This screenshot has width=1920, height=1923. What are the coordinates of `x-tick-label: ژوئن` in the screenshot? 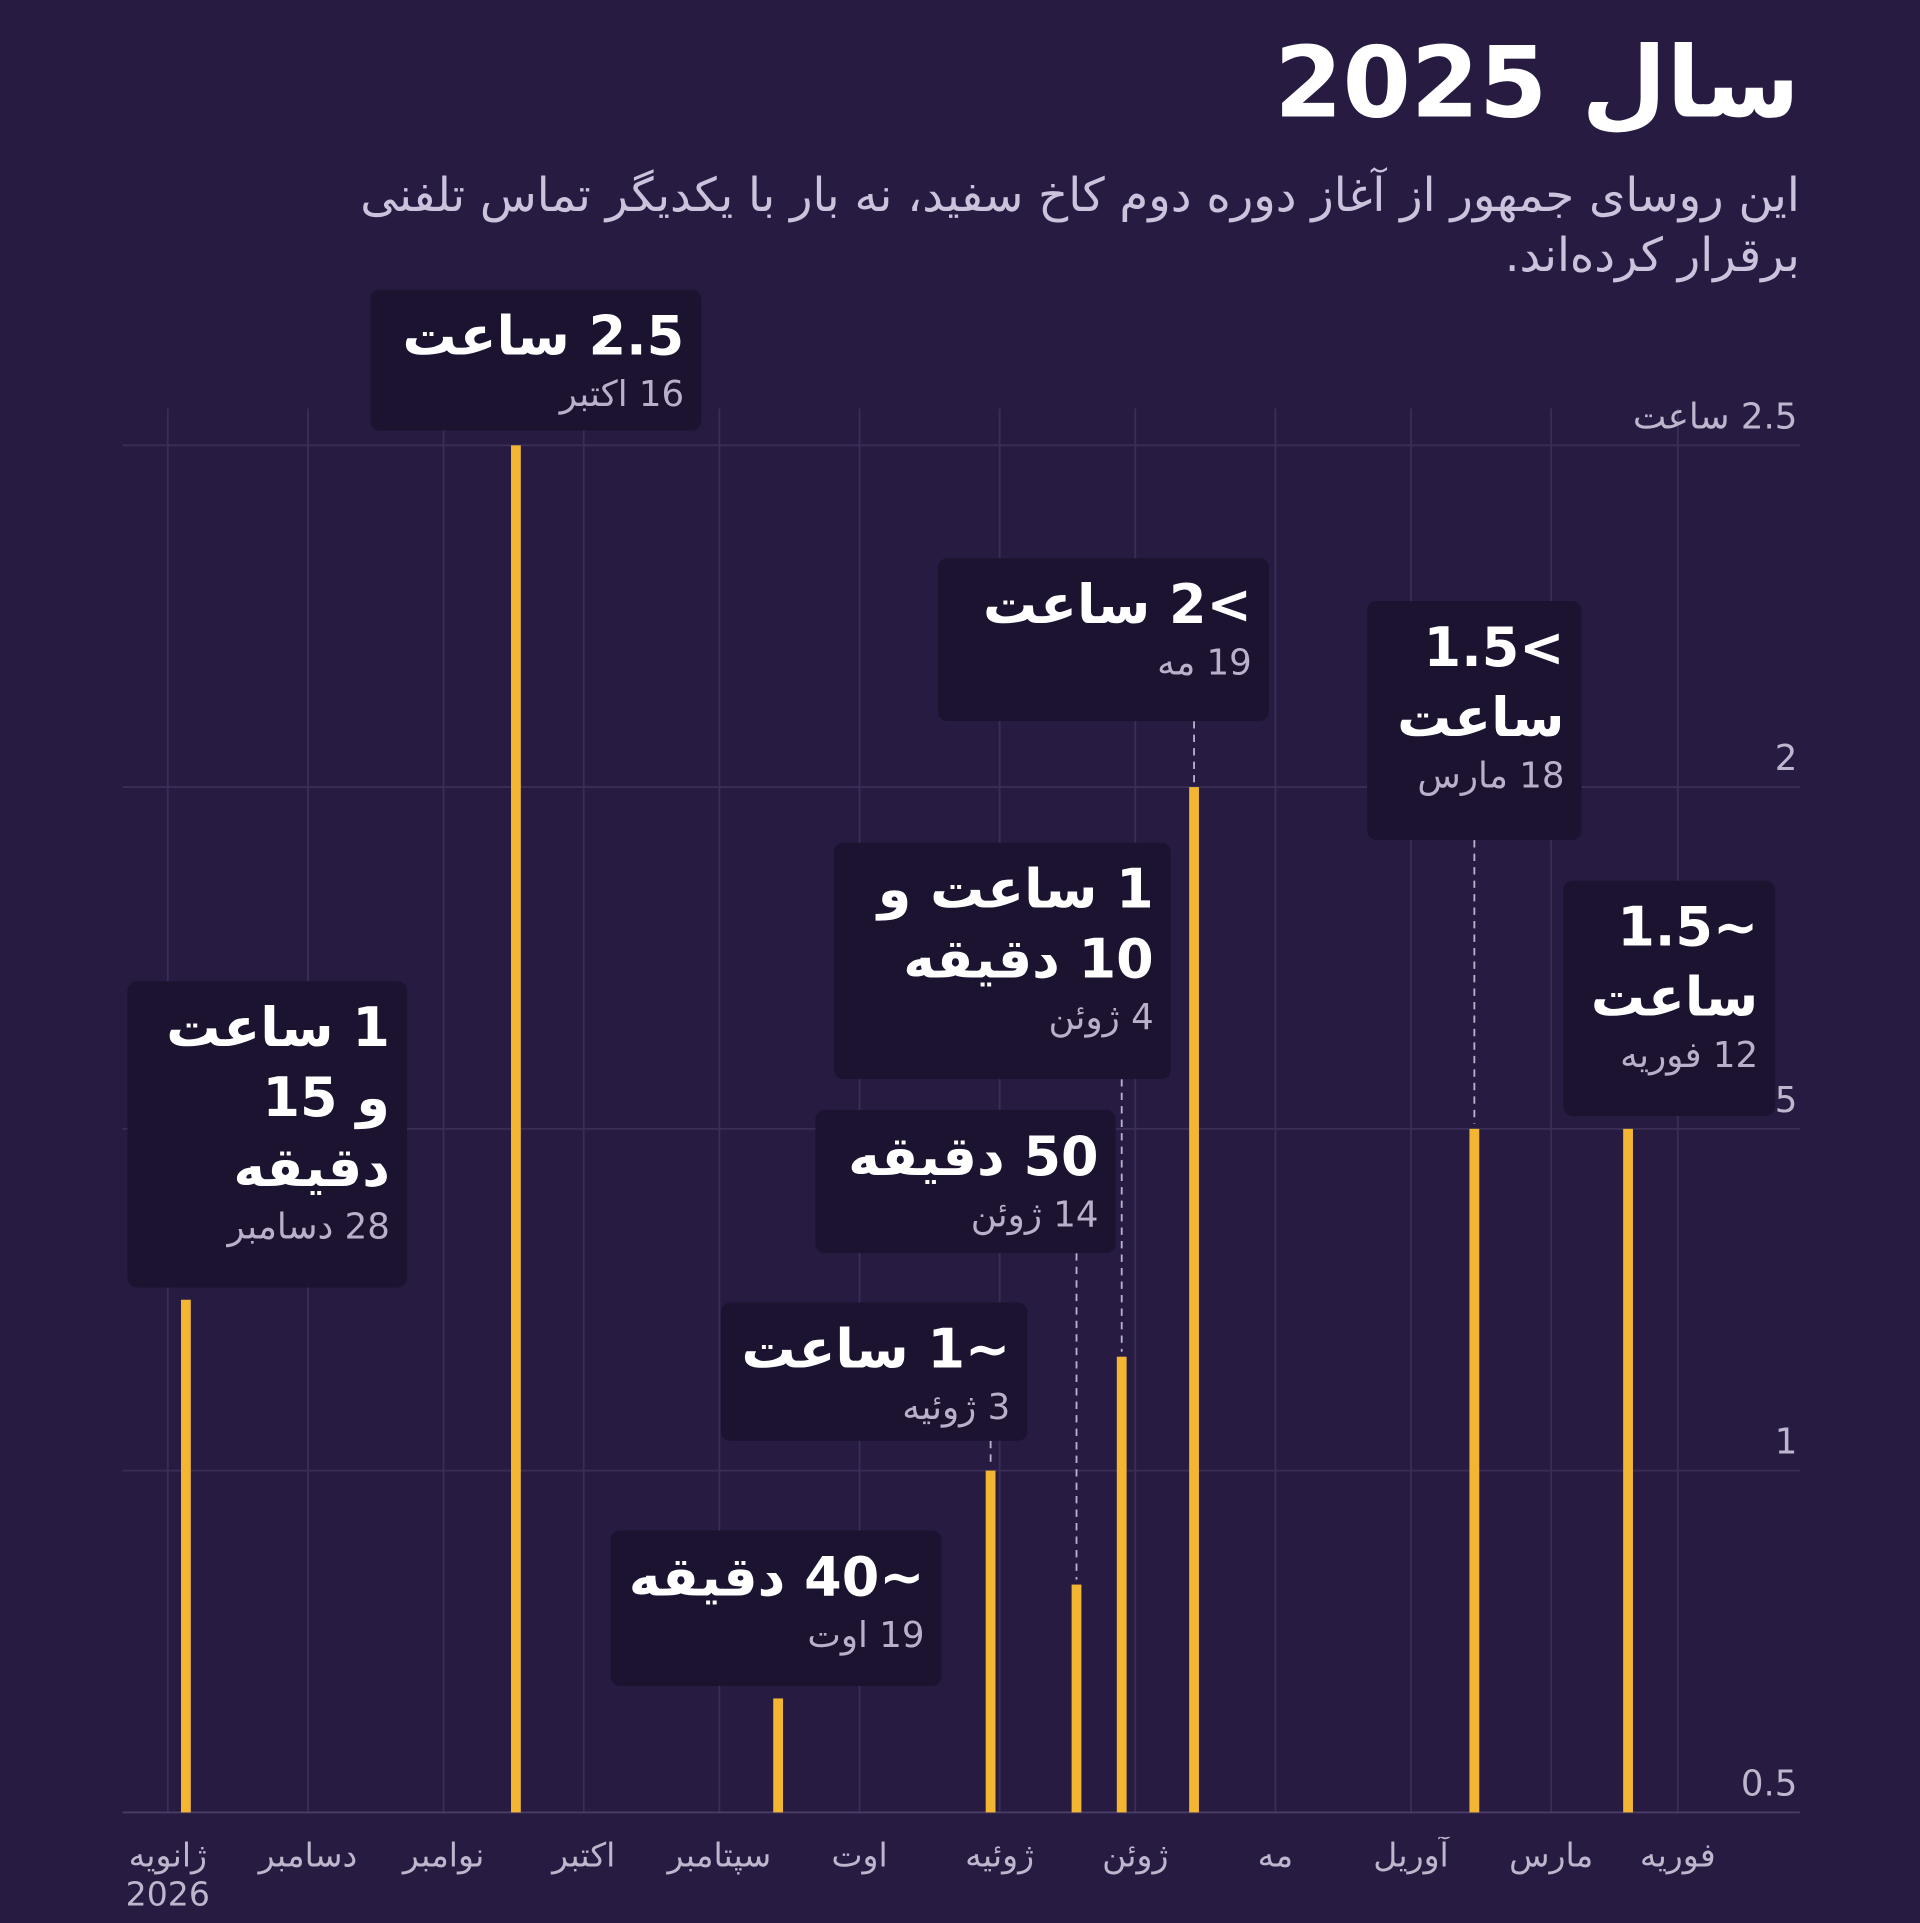 It's located at (1135, 1855).